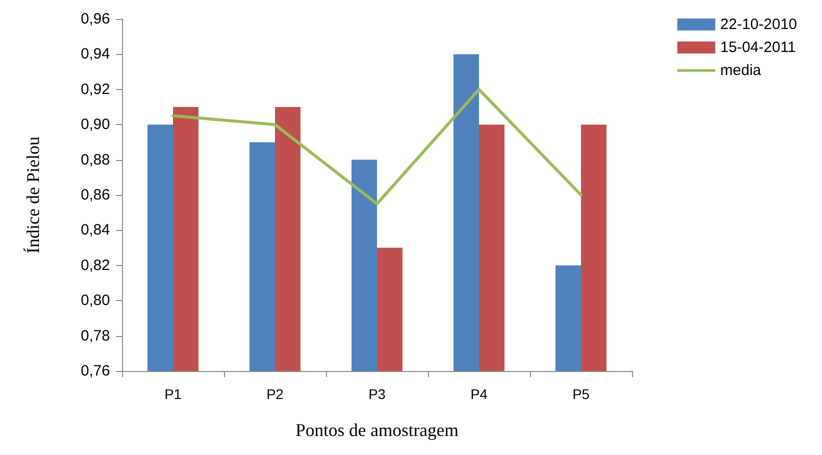 Image resolution: width=822 pixels, height=455 pixels. Describe the element at coordinates (95, 89) in the screenshot. I see `y-tick-label: 0,92` at that location.